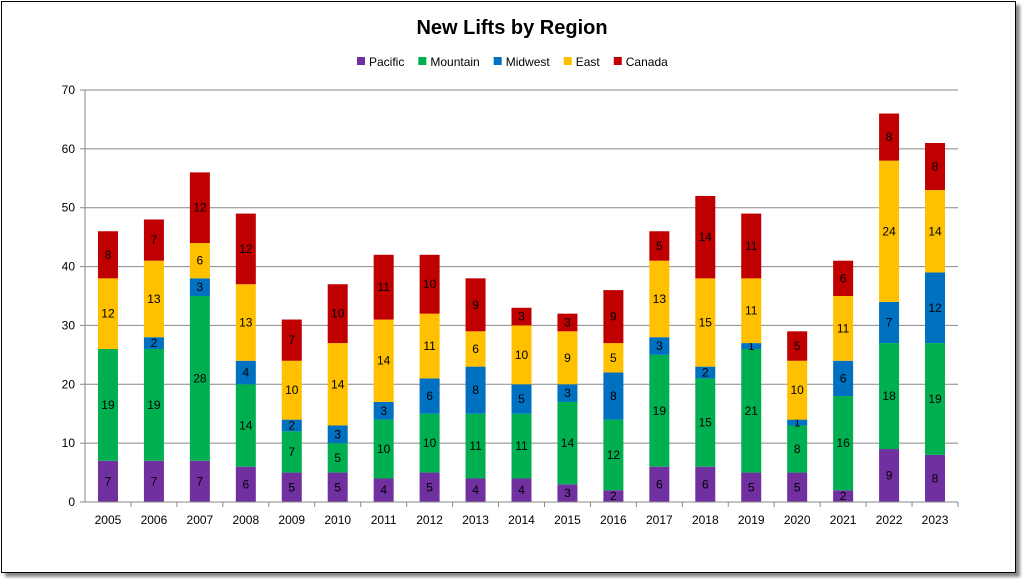 The image size is (1023, 579). I want to click on x-tick-label: 2018, so click(705, 520).